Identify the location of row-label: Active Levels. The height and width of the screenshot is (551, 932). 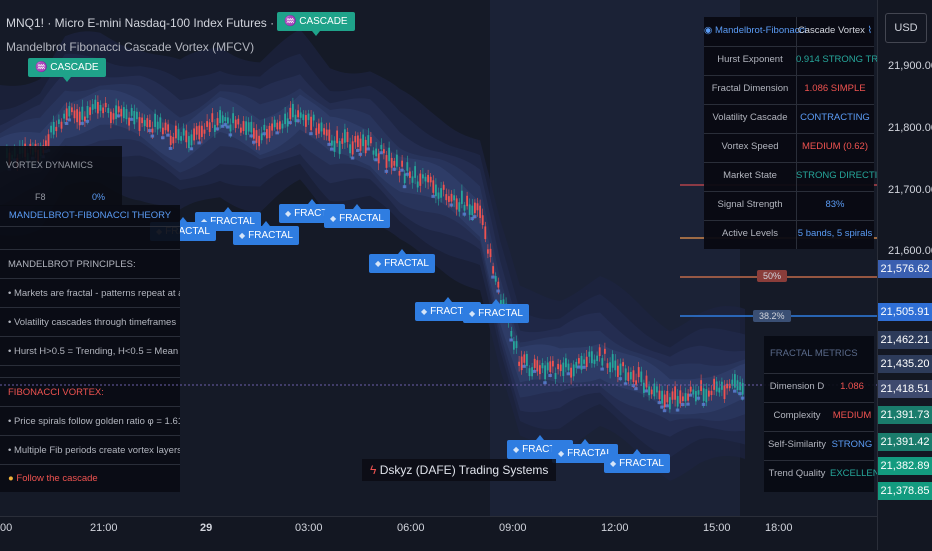
(750, 233).